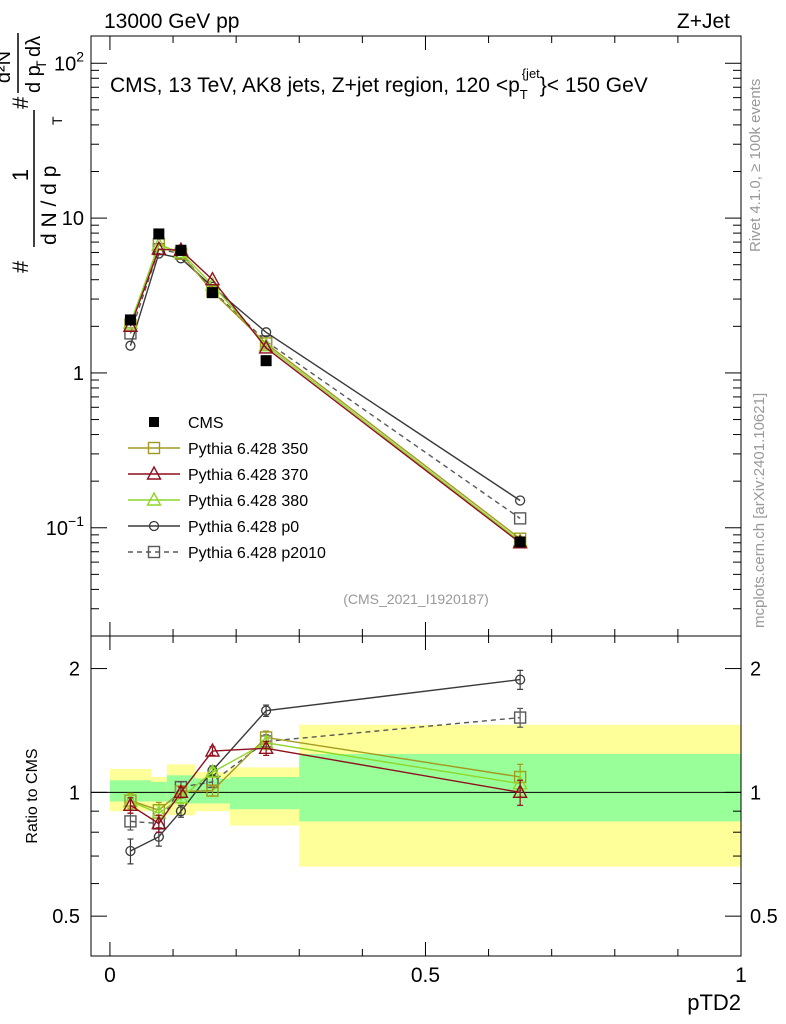  Describe the element at coordinates (248, 475) in the screenshot. I see `legend-label: Pythia 6.428 370` at that location.